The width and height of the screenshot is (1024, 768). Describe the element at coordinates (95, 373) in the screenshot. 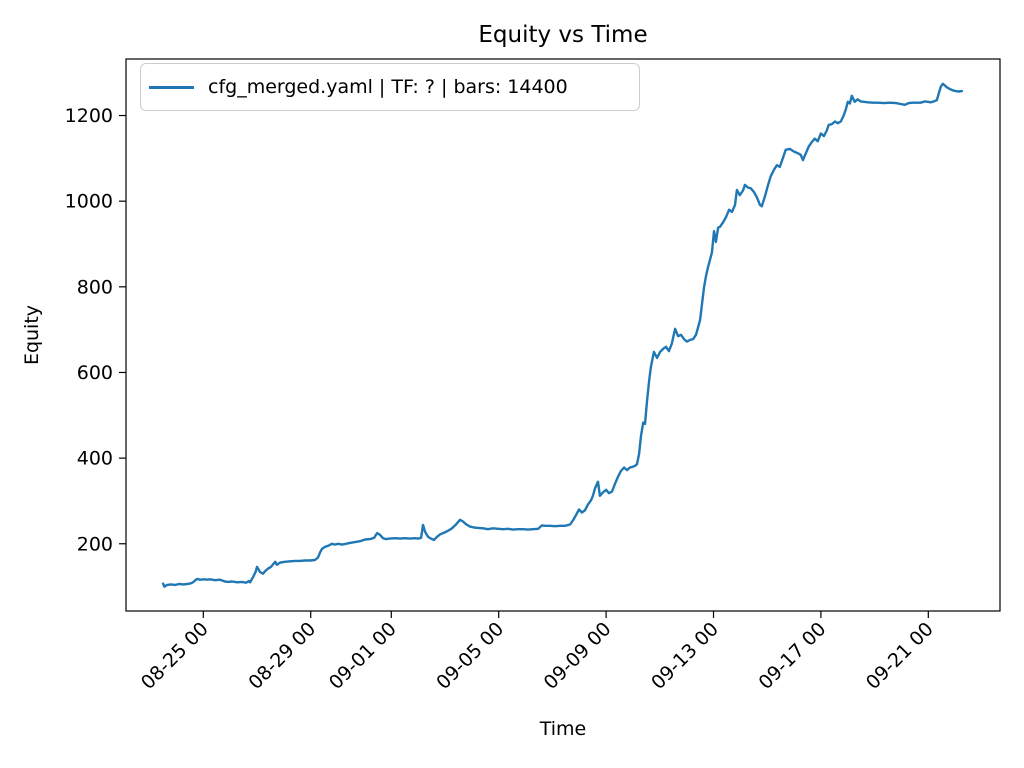

I see `y-tick-label: 600` at that location.